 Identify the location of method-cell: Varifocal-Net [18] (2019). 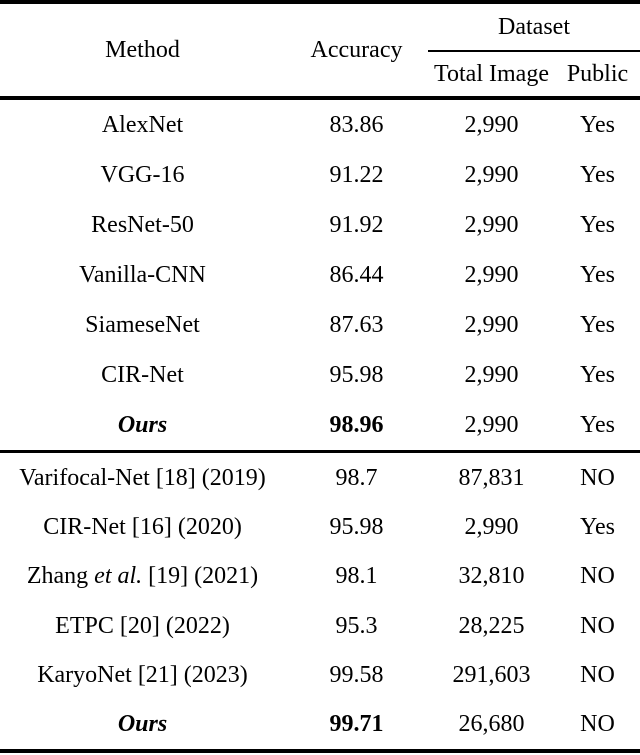
(142, 477).